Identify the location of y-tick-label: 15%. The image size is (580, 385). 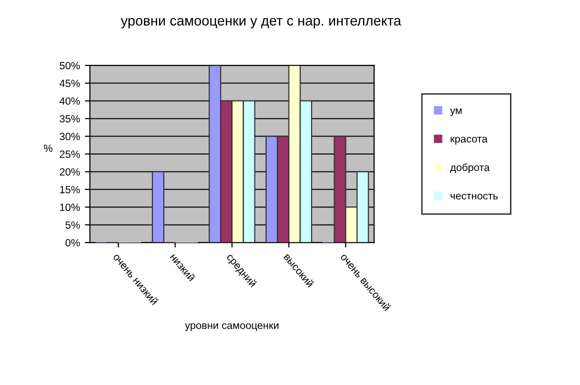
(70, 190).